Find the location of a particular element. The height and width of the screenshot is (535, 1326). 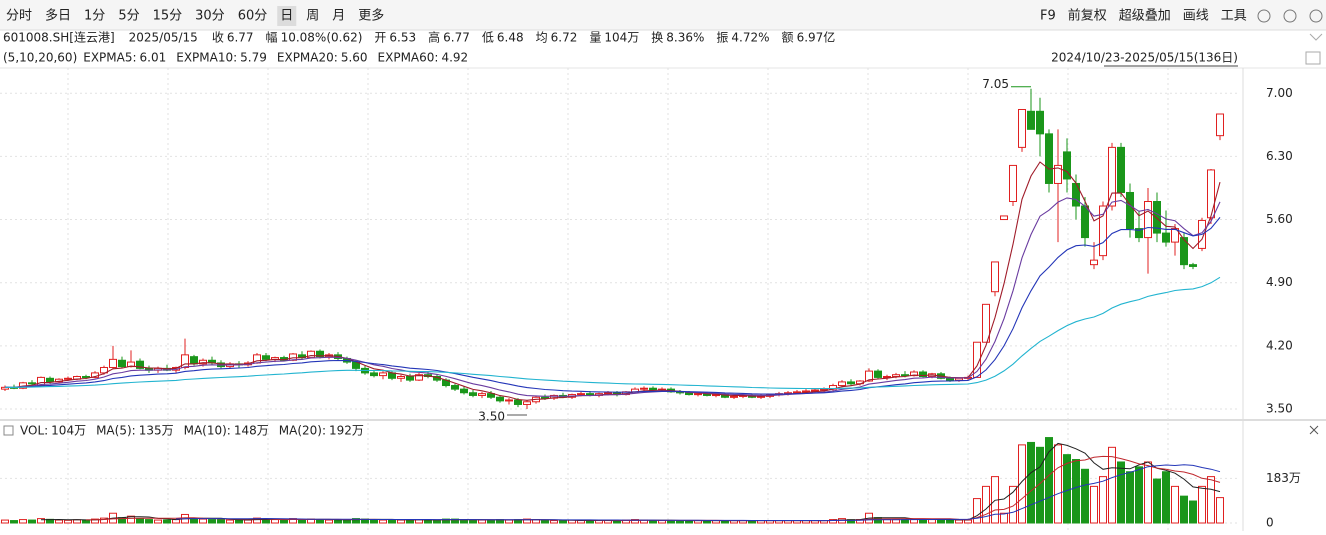

toolbar-item: 5分 is located at coordinates (128, 16).